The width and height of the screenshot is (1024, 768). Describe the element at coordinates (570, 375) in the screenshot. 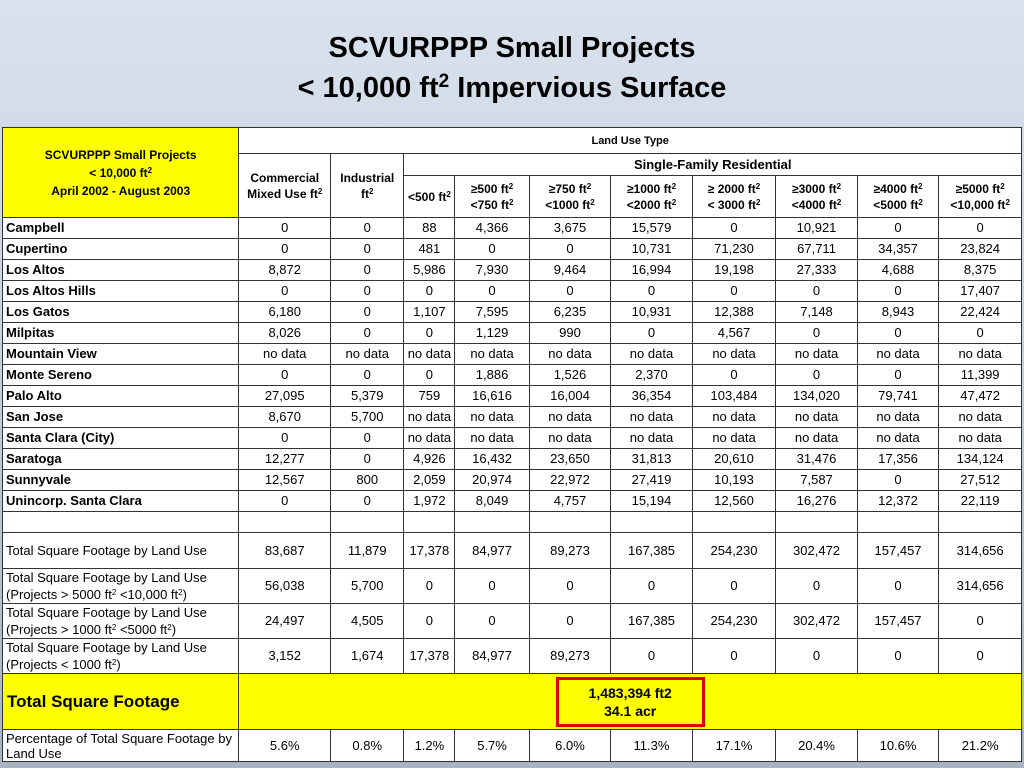

I see `cell: 1,526` at that location.